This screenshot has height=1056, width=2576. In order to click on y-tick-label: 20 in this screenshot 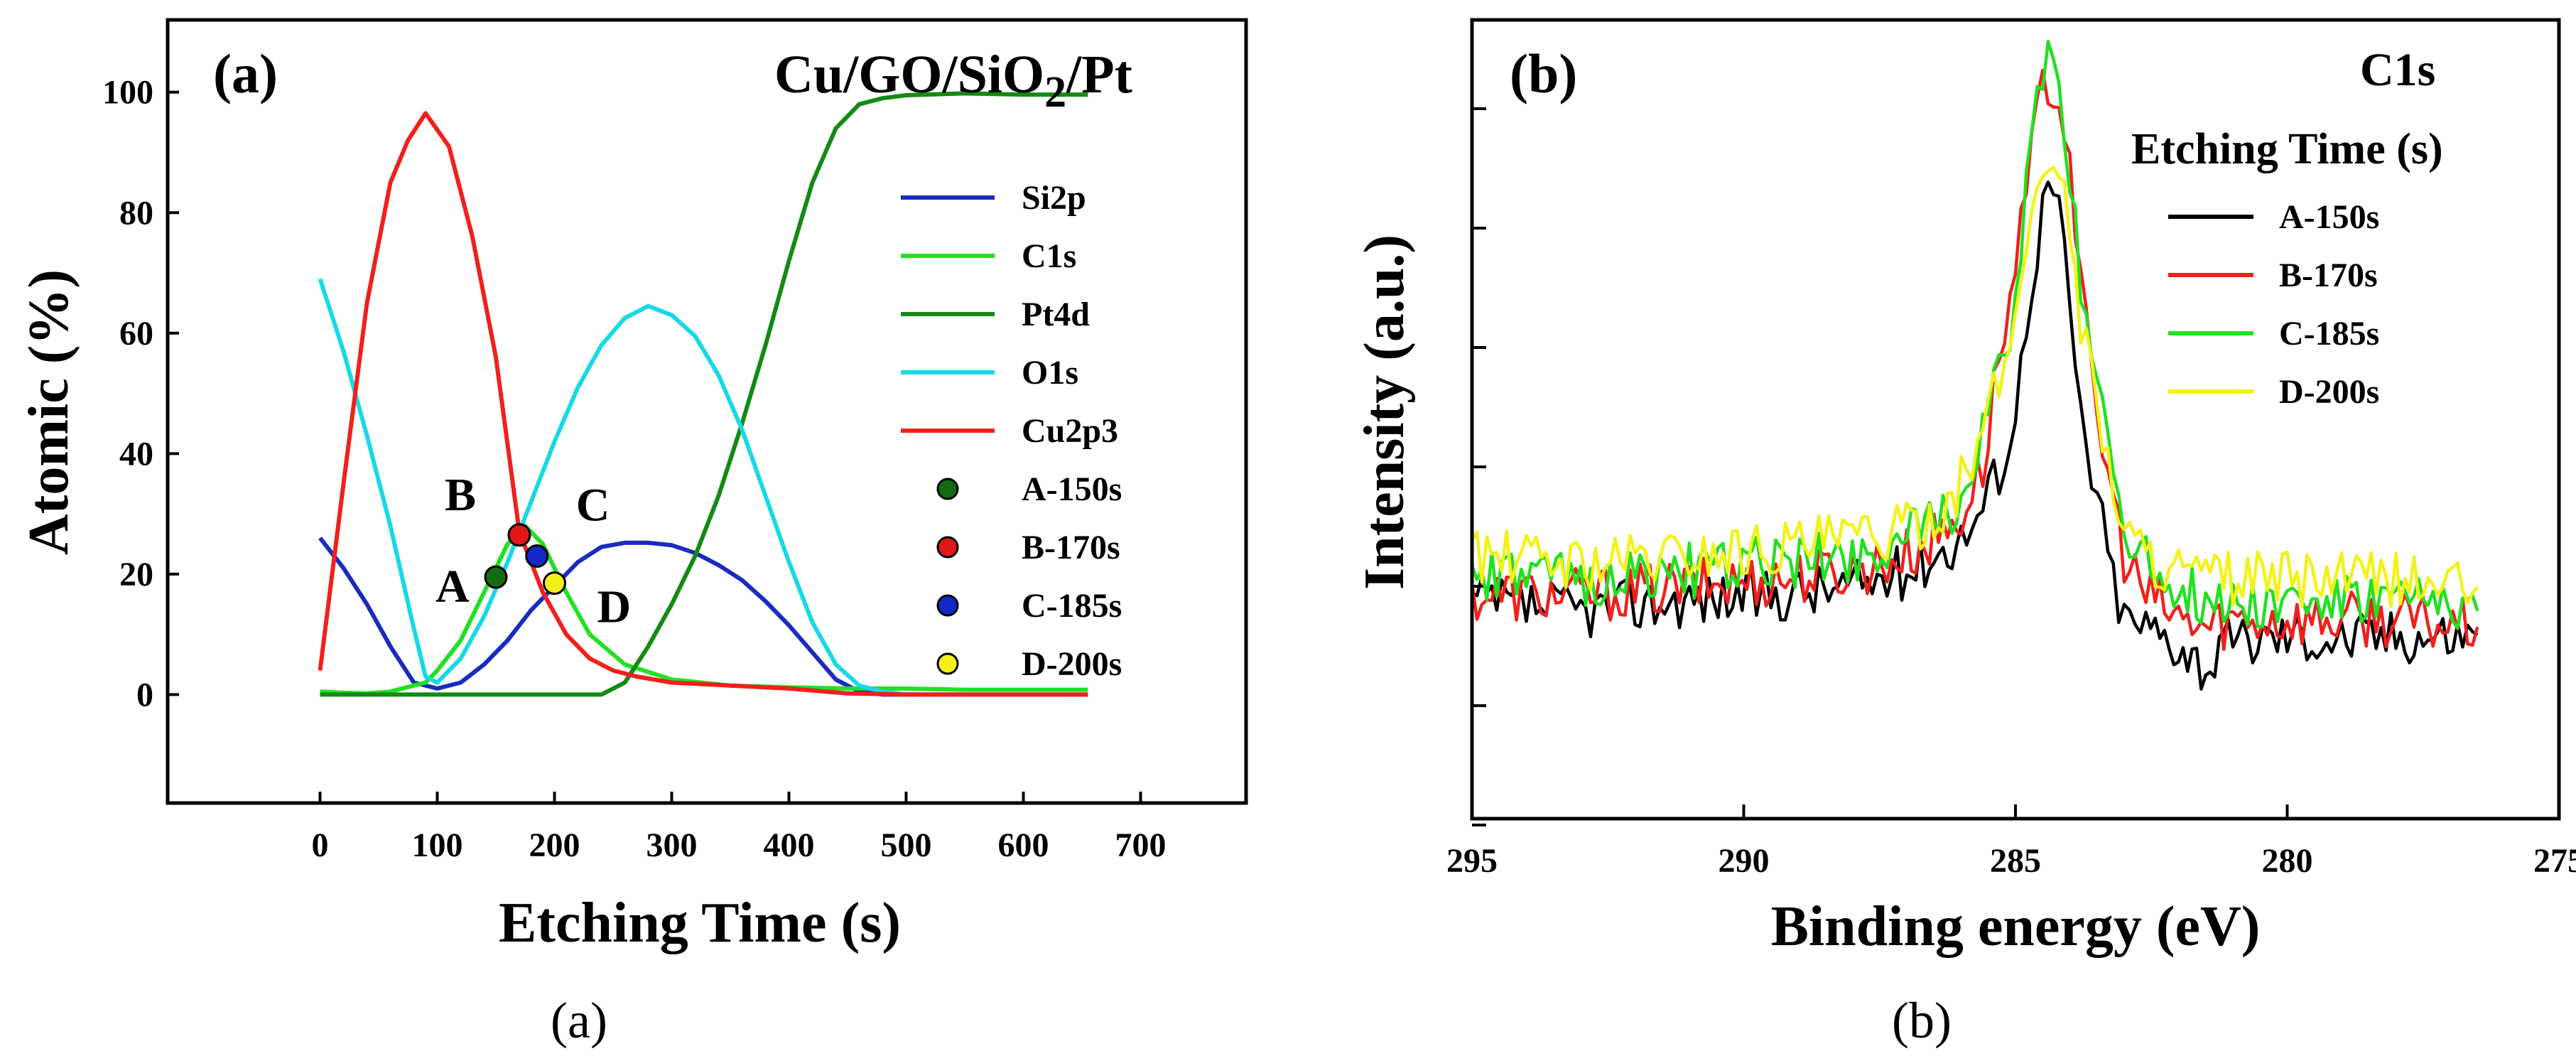, I will do `click(136, 574)`.